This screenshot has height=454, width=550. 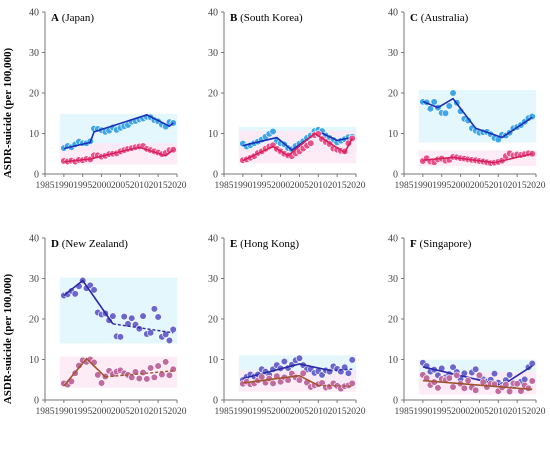 I want to click on panel-letter: F, so click(x=413, y=244).